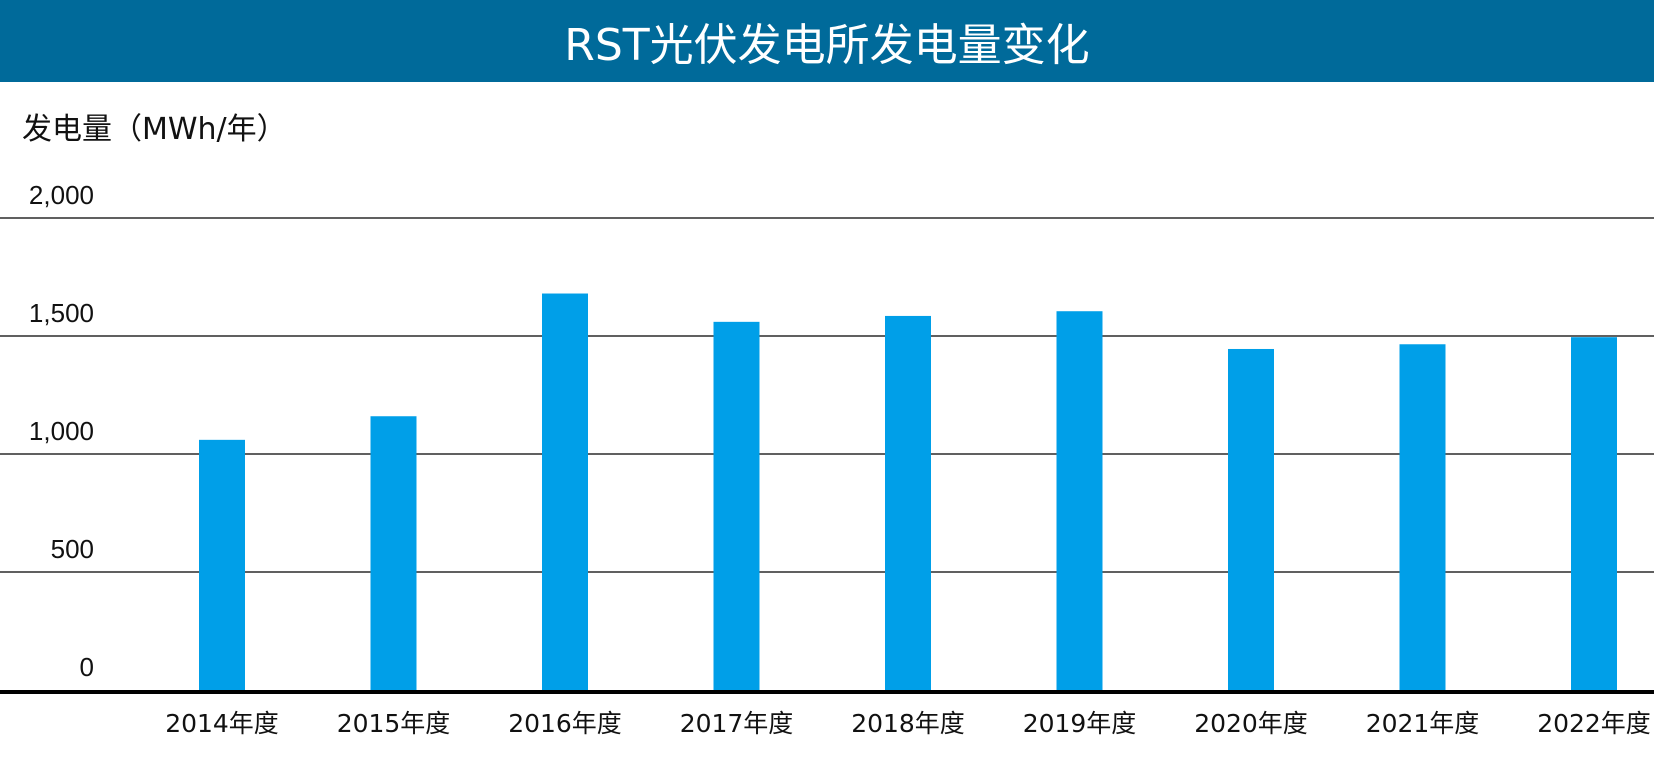  What do you see at coordinates (1594, 723) in the screenshot?
I see `x-tick-label: 2022年度` at bounding box center [1594, 723].